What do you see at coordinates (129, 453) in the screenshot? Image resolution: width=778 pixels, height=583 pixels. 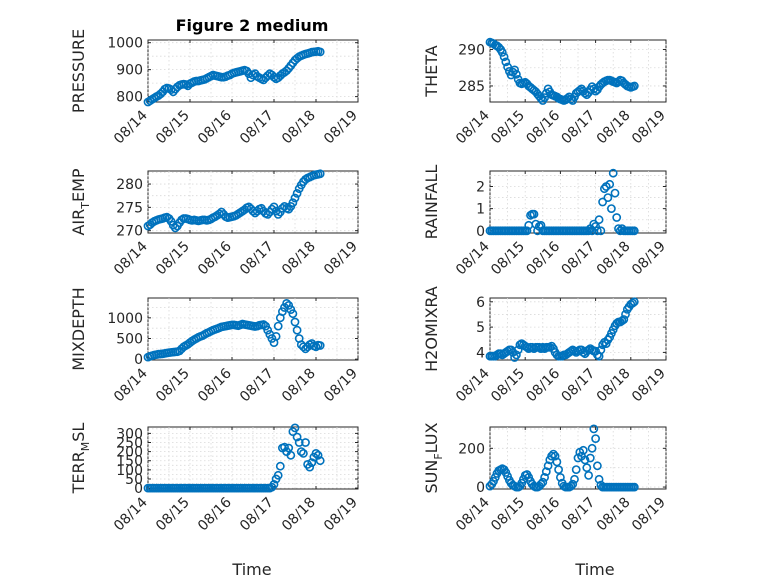 I see `y-tick-label: 200` at bounding box center [129, 453].